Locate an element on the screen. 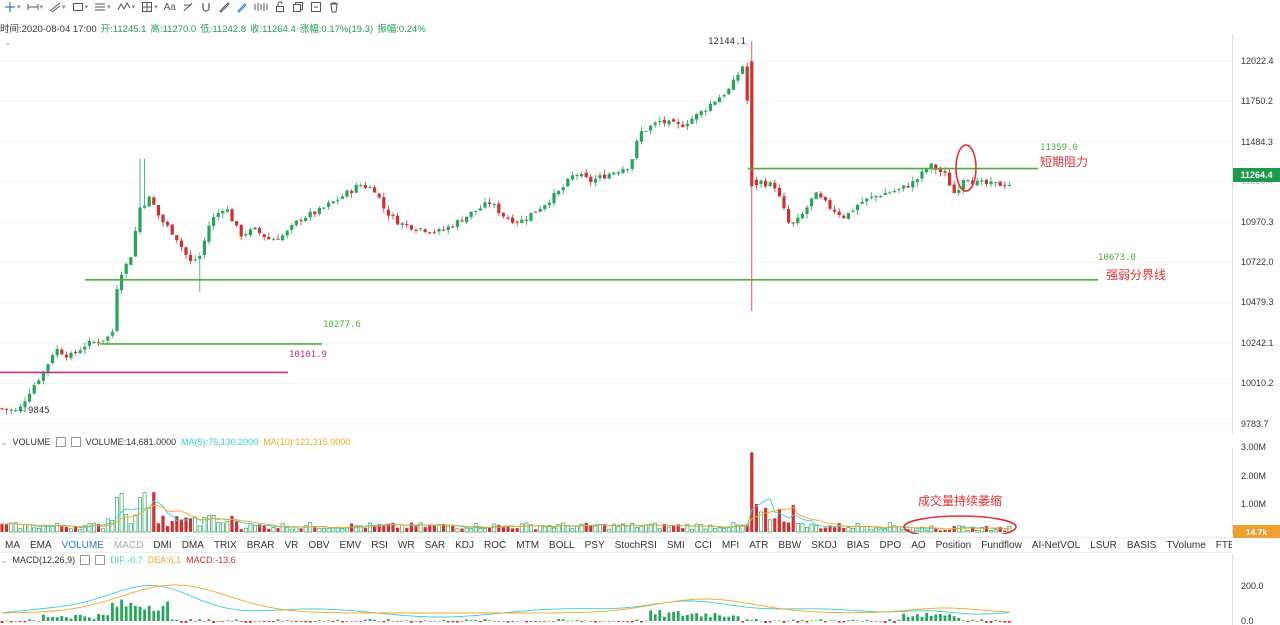 The width and height of the screenshot is (1280, 625). indicator-tab-macd: MACD is located at coordinates (128, 545).